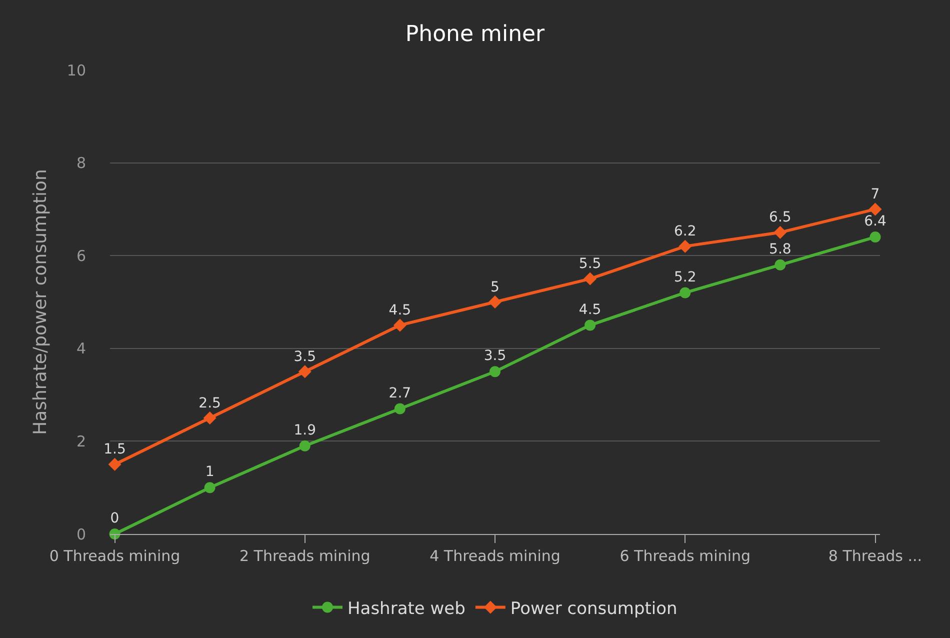 This screenshot has width=950, height=638. I want to click on data-label: 6.5, so click(780, 218).